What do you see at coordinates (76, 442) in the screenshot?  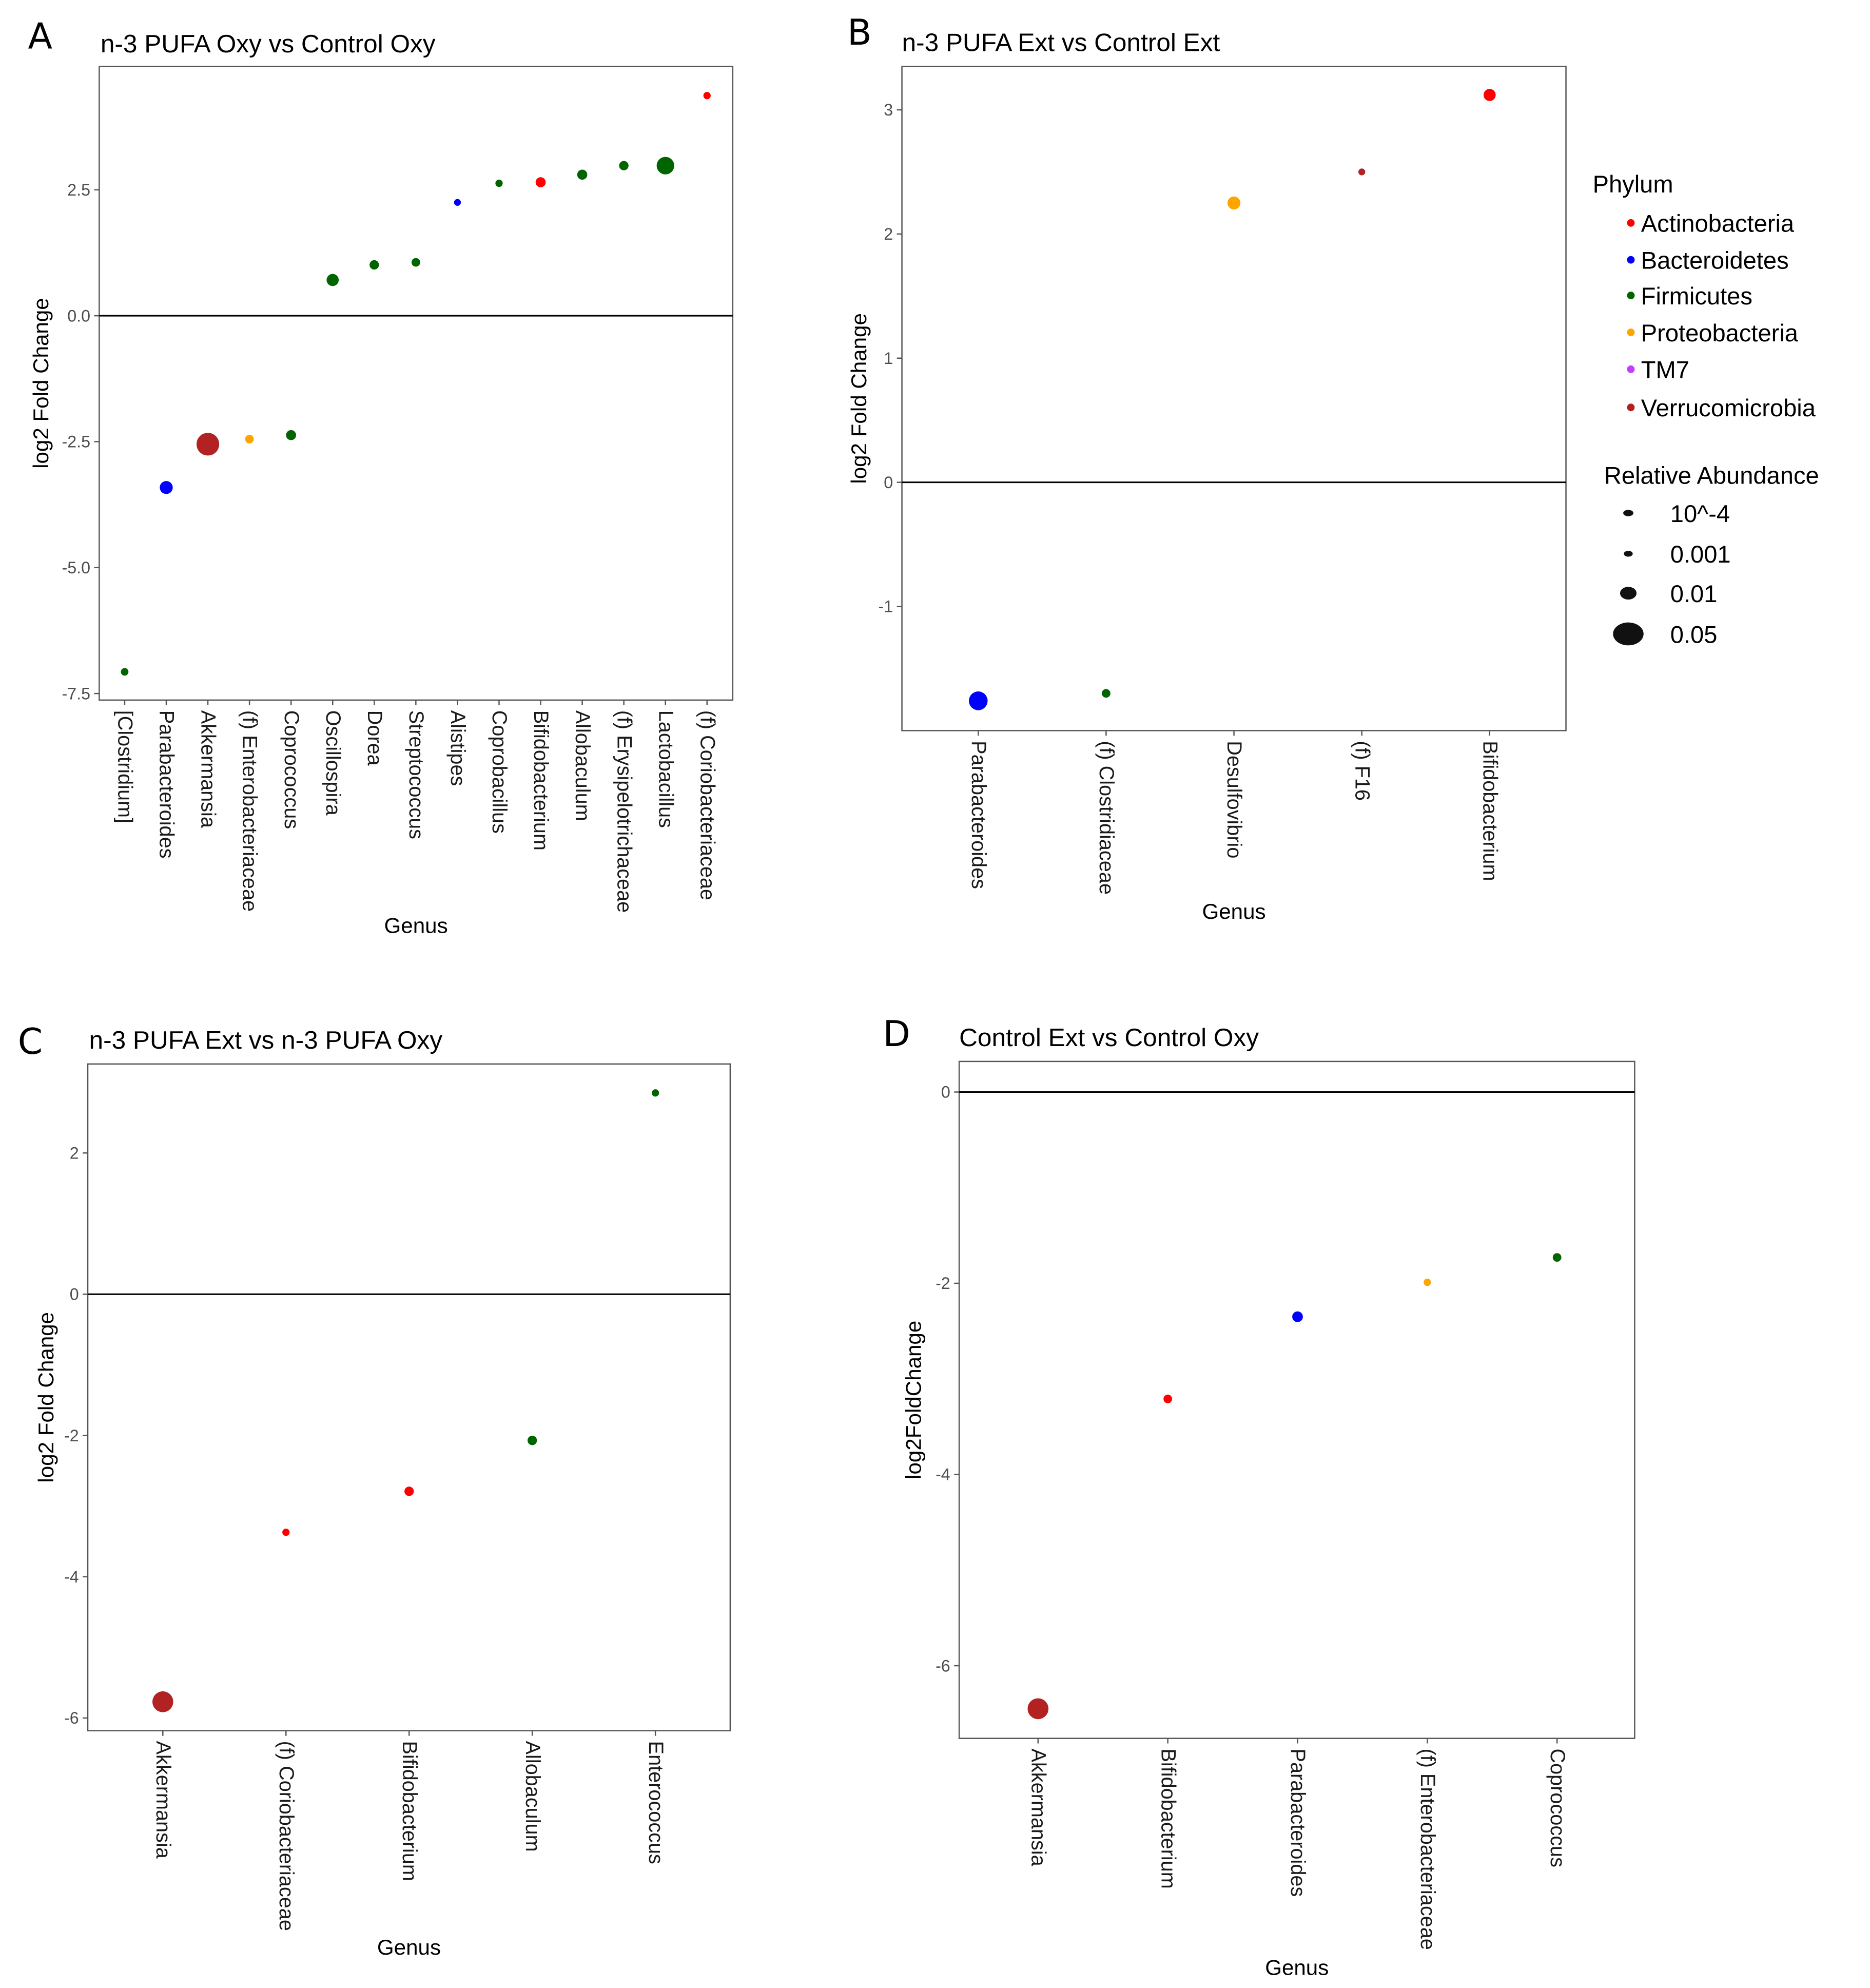 I see `y-tick-label: -2.5` at bounding box center [76, 442].